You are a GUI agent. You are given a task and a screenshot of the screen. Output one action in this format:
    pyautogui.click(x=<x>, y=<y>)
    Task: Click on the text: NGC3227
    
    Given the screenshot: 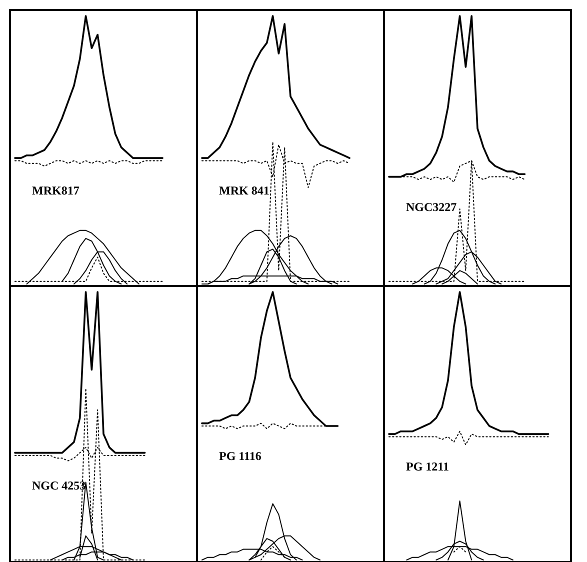 What is the action you would take?
    pyautogui.click(x=431, y=207)
    